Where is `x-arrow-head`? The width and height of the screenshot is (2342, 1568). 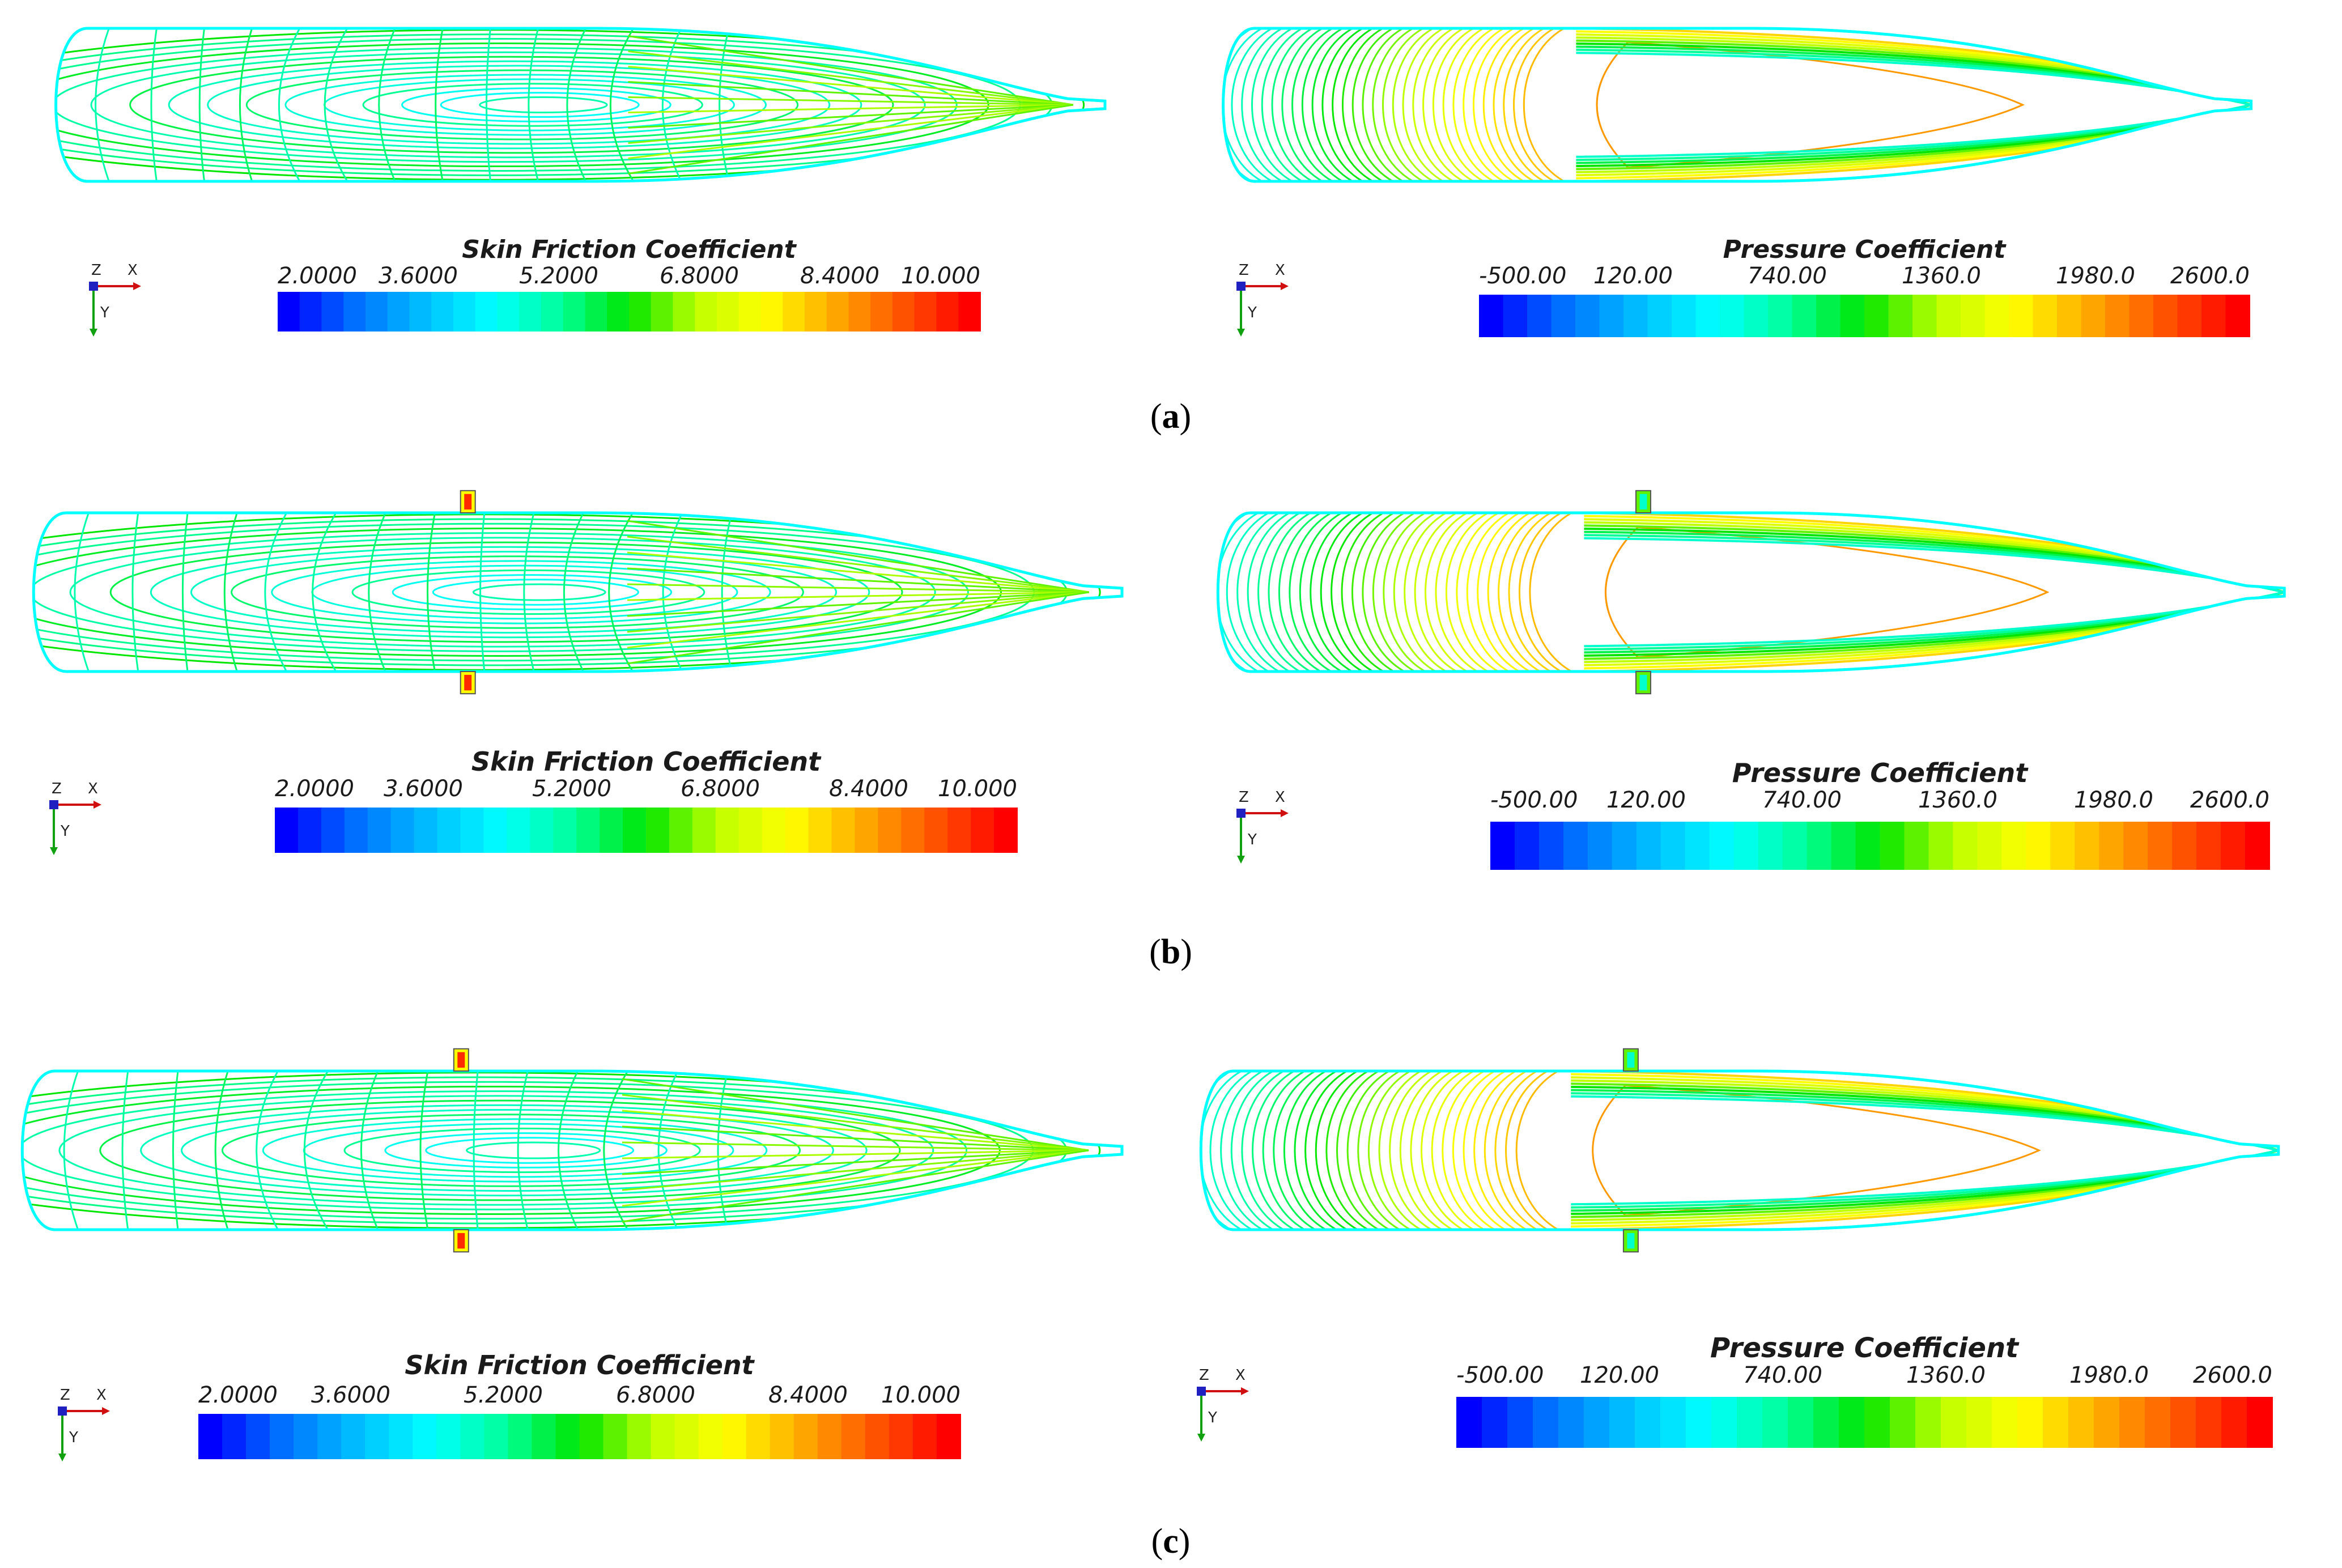 x-arrow-head is located at coordinates (137, 286).